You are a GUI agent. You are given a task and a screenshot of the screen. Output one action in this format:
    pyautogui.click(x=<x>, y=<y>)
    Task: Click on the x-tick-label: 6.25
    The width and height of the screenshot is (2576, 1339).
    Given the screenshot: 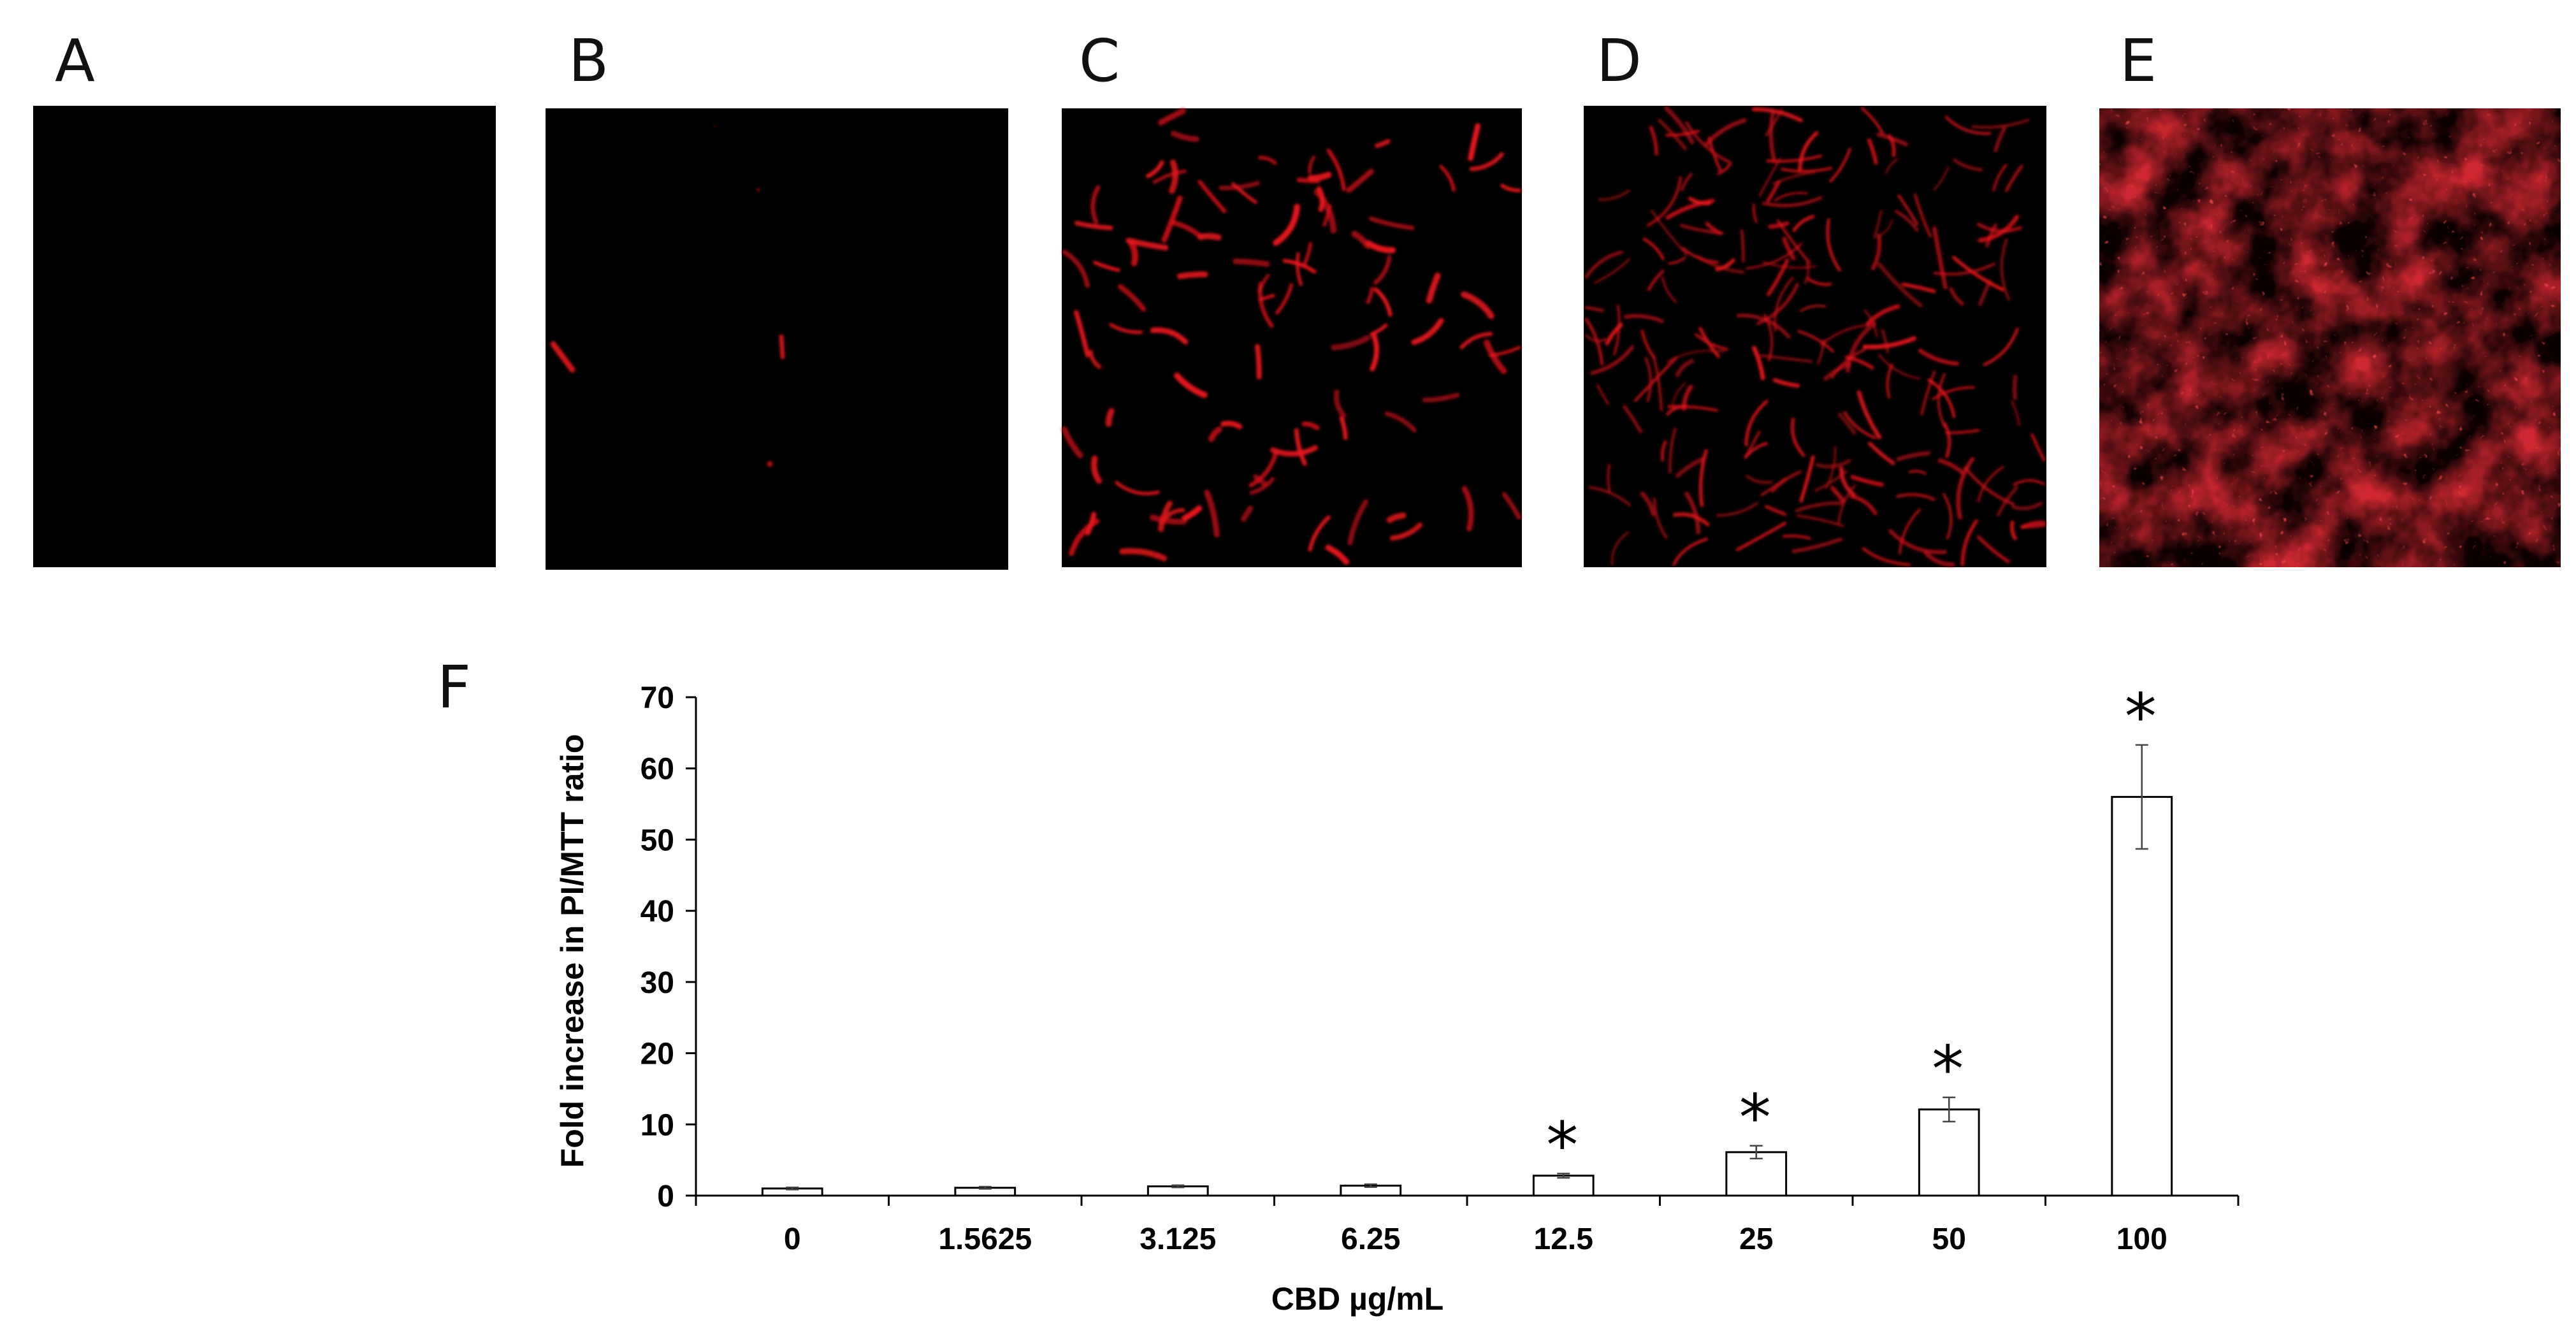 What is the action you would take?
    pyautogui.click(x=1370, y=1239)
    